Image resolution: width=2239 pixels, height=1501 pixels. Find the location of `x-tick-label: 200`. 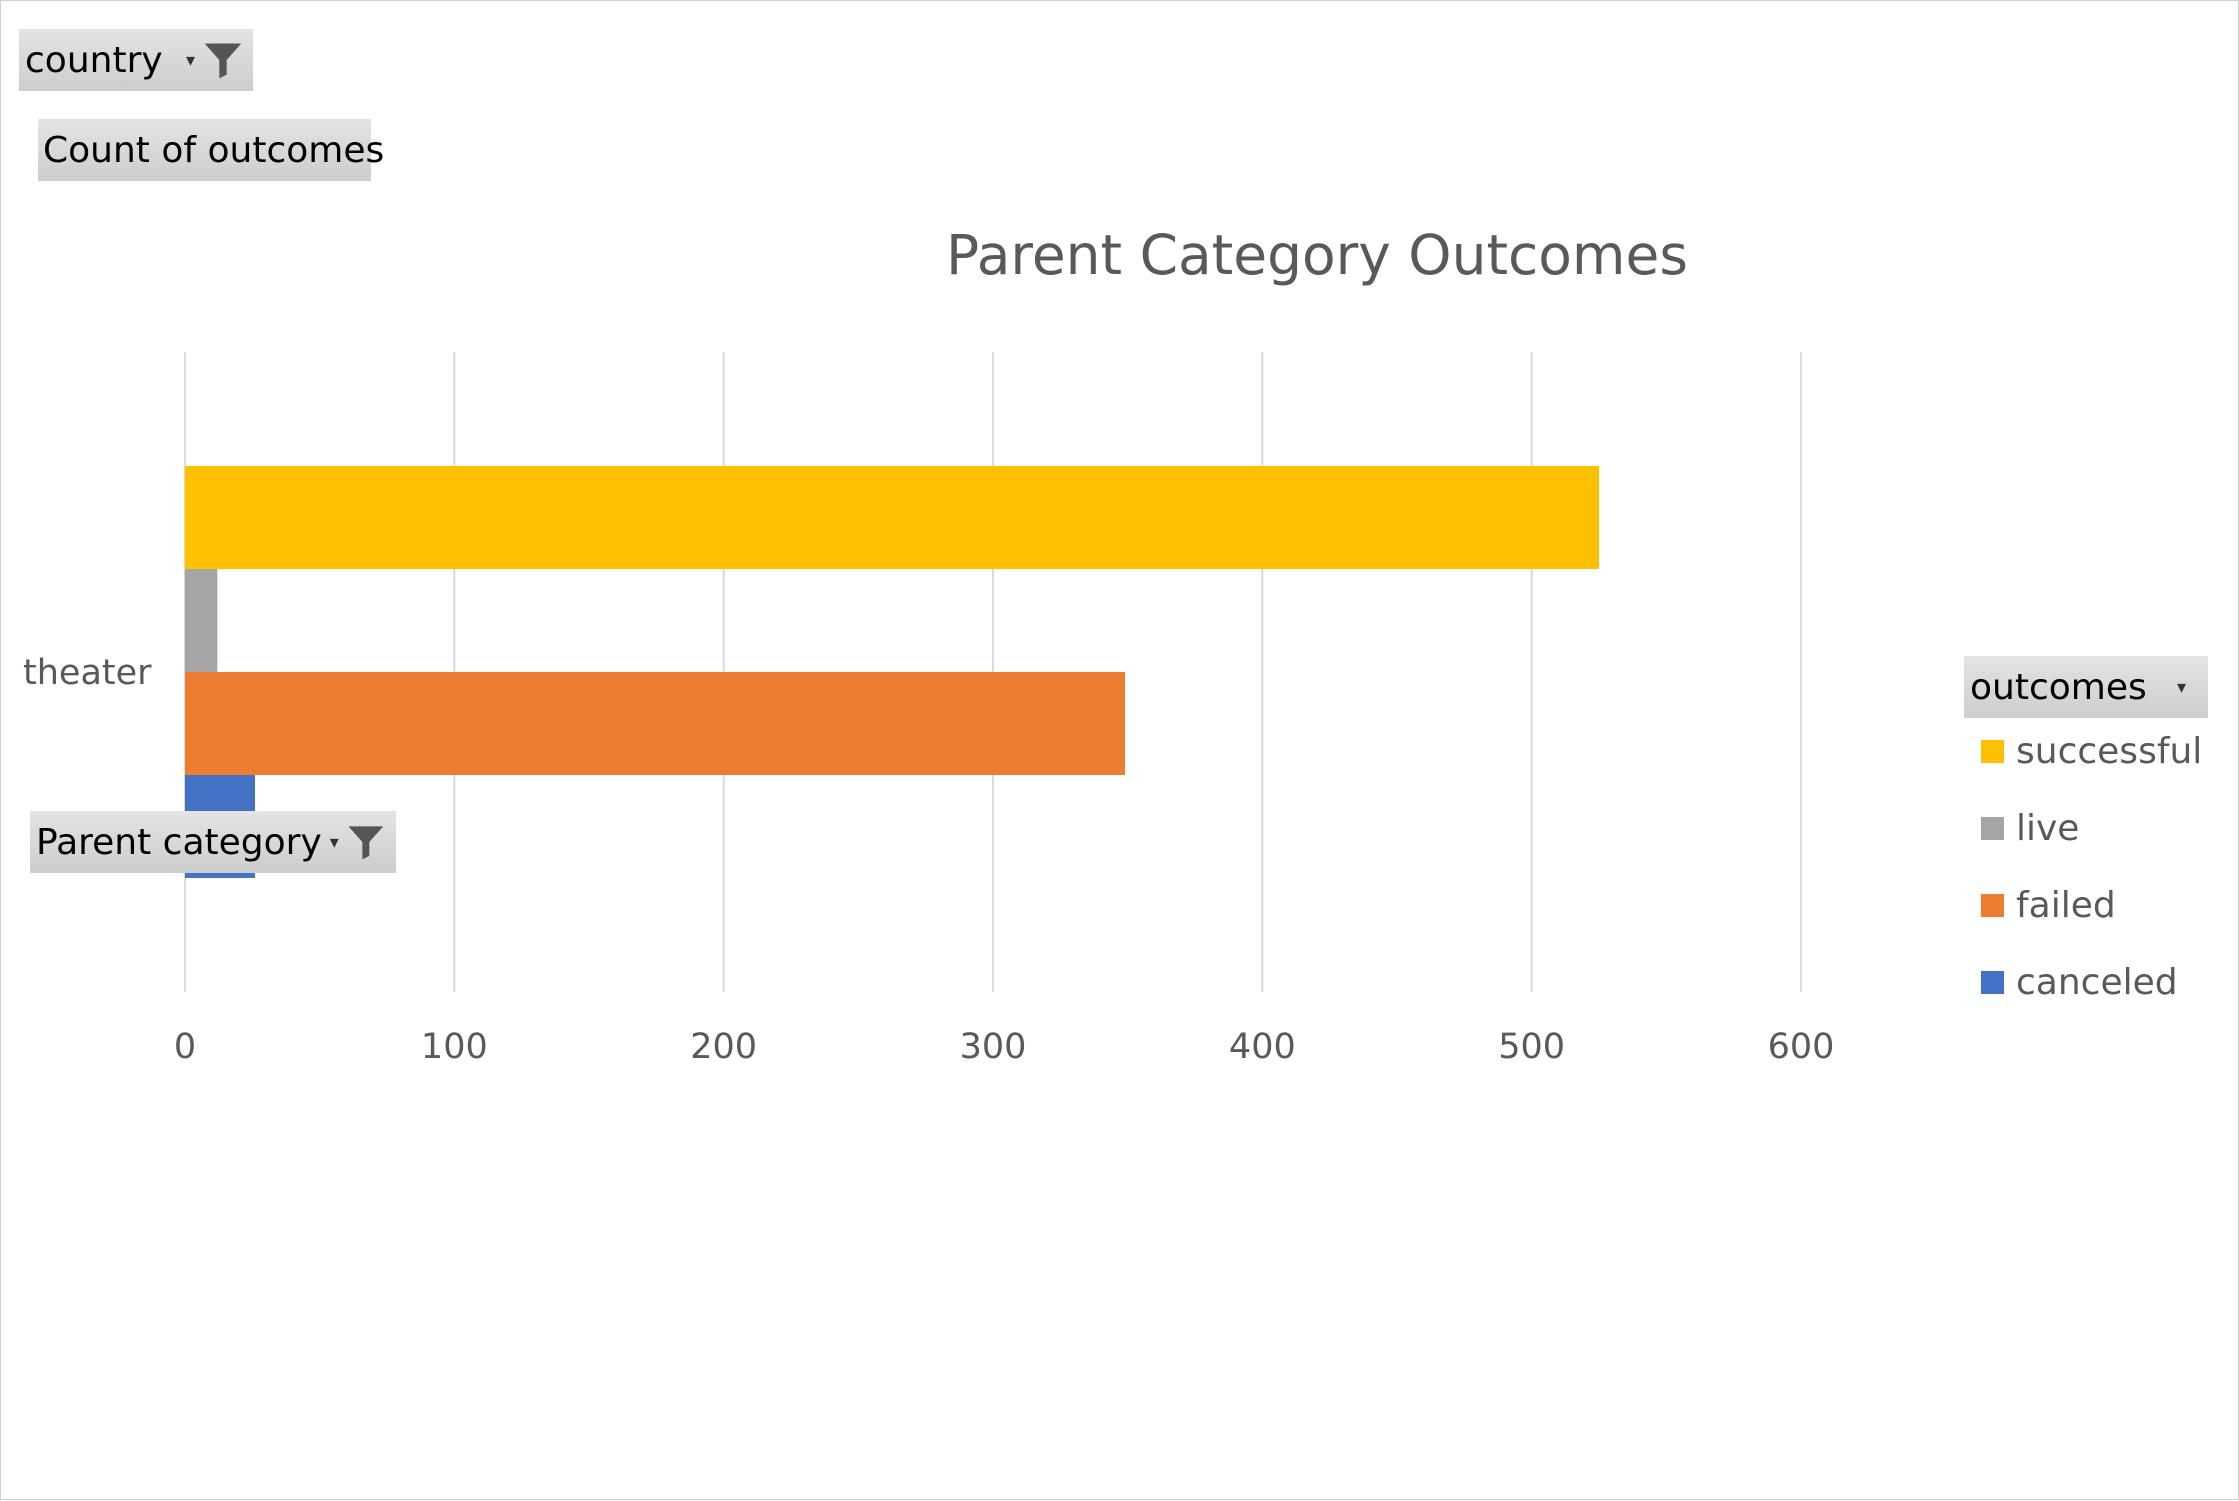

x-tick-label: 200 is located at coordinates (723, 1047).